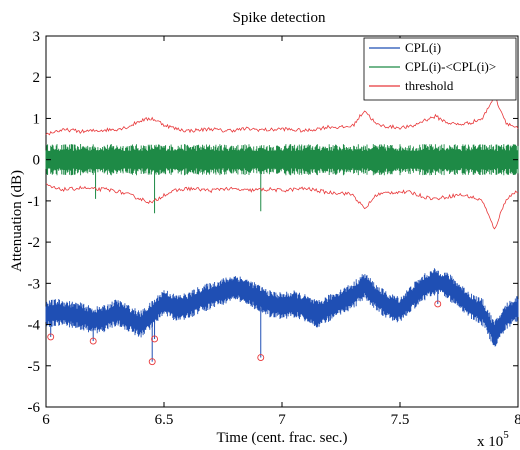 This screenshot has height=450, width=520. What do you see at coordinates (517, 420) in the screenshot?
I see `x-tick-label: 8` at bounding box center [517, 420].